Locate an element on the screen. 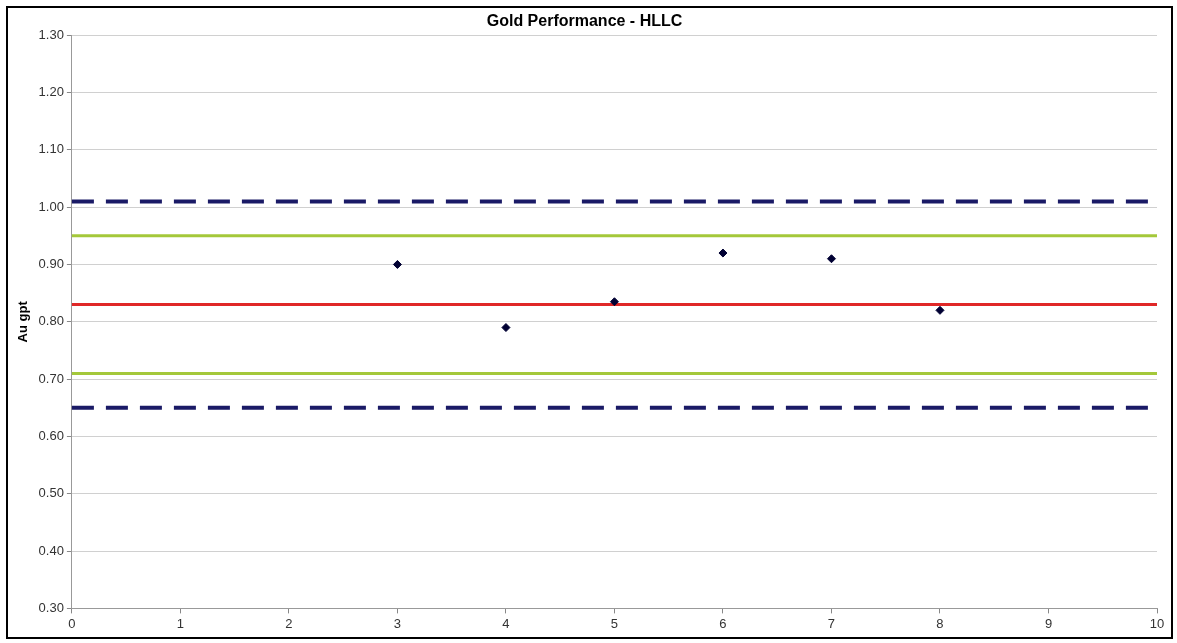 Image resolution: width=1177 pixels, height=643 pixels. x-tick-label: 1 is located at coordinates (180, 623).